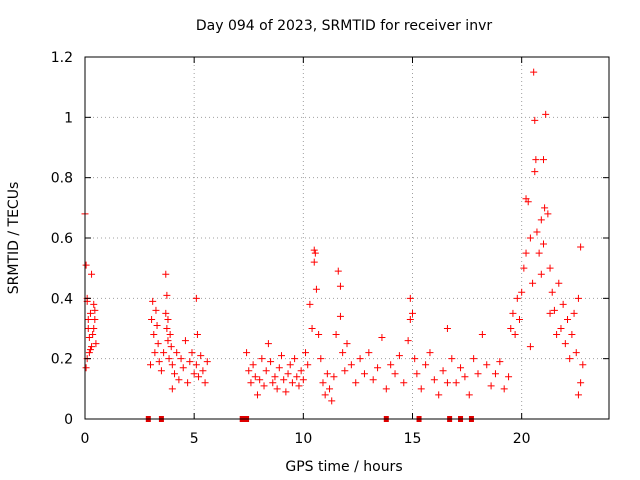  I want to click on y-tick-label: 1.2, so click(62, 58).